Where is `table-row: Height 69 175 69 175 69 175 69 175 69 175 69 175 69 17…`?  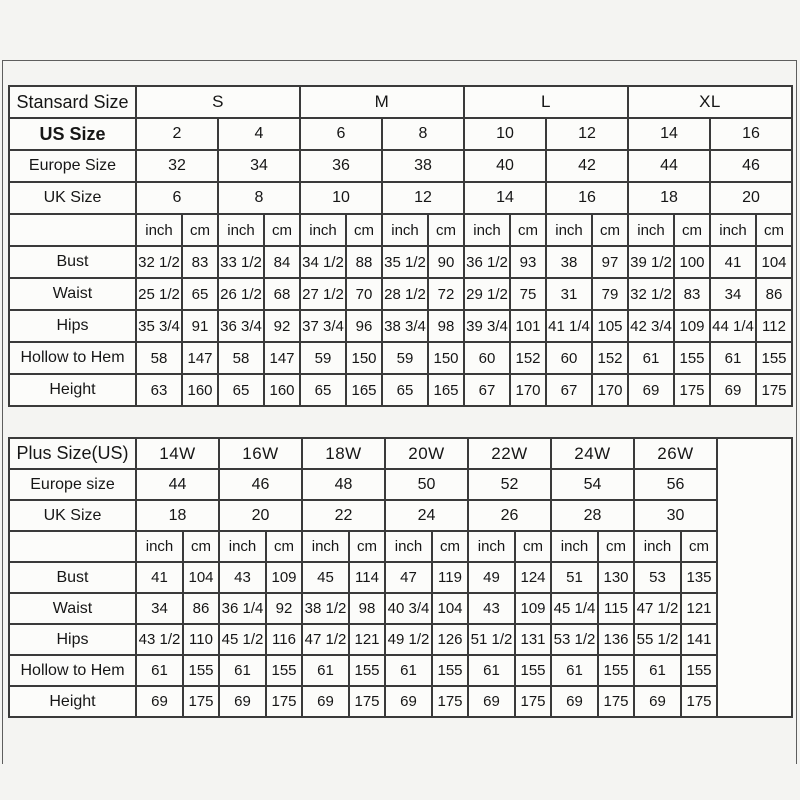 table-row: Height 69 175 69 175 69 175 69 175 69 175 69 175 69 17… is located at coordinates (400, 701).